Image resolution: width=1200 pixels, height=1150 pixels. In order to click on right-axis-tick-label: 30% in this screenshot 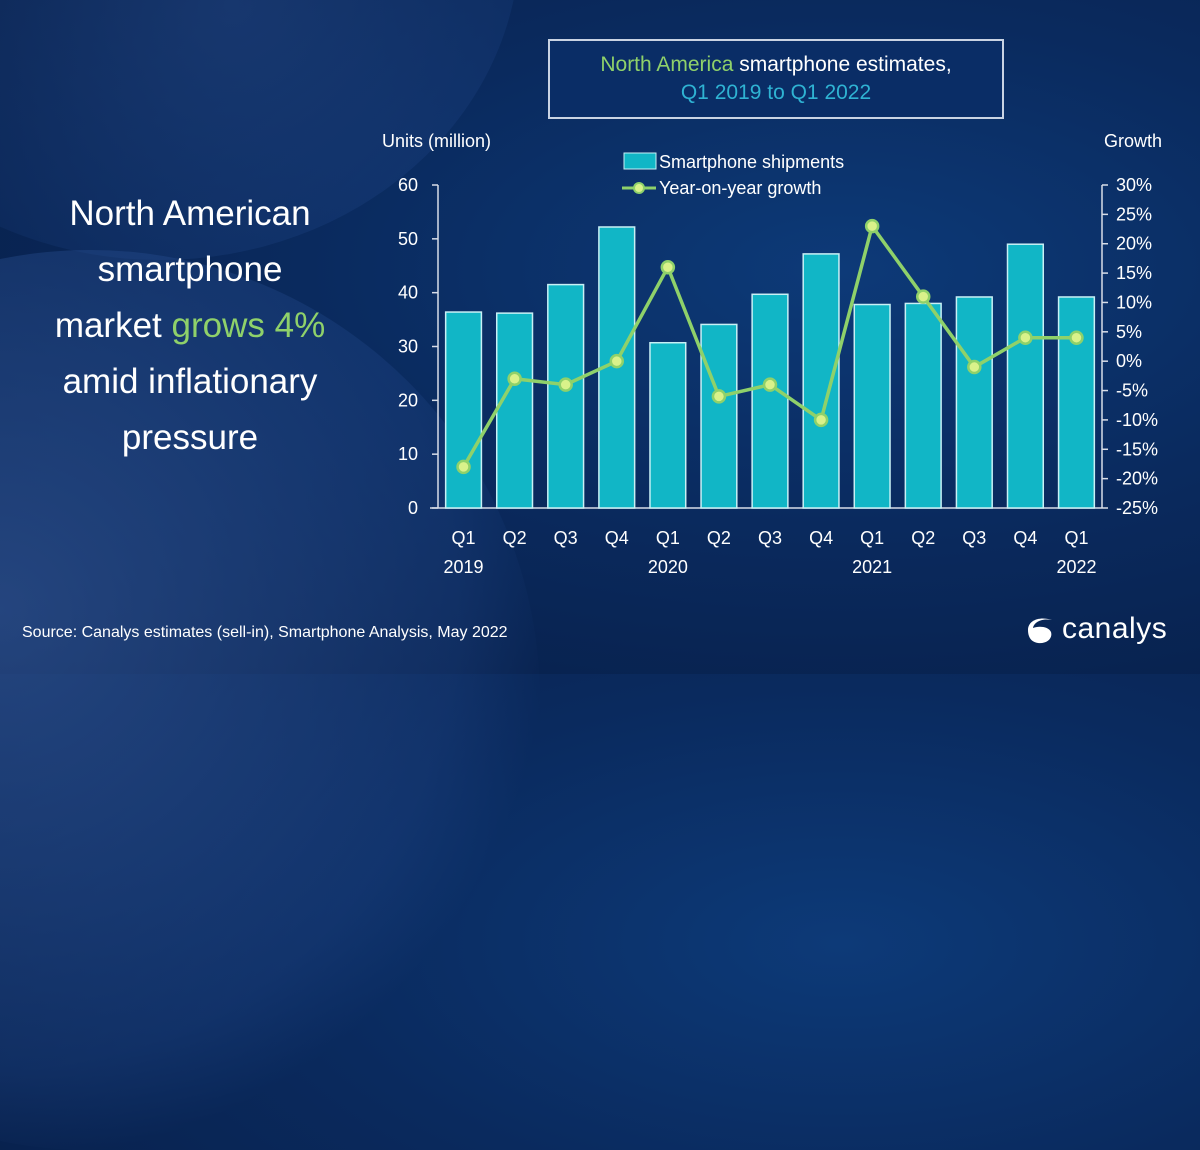, I will do `click(1134, 185)`.